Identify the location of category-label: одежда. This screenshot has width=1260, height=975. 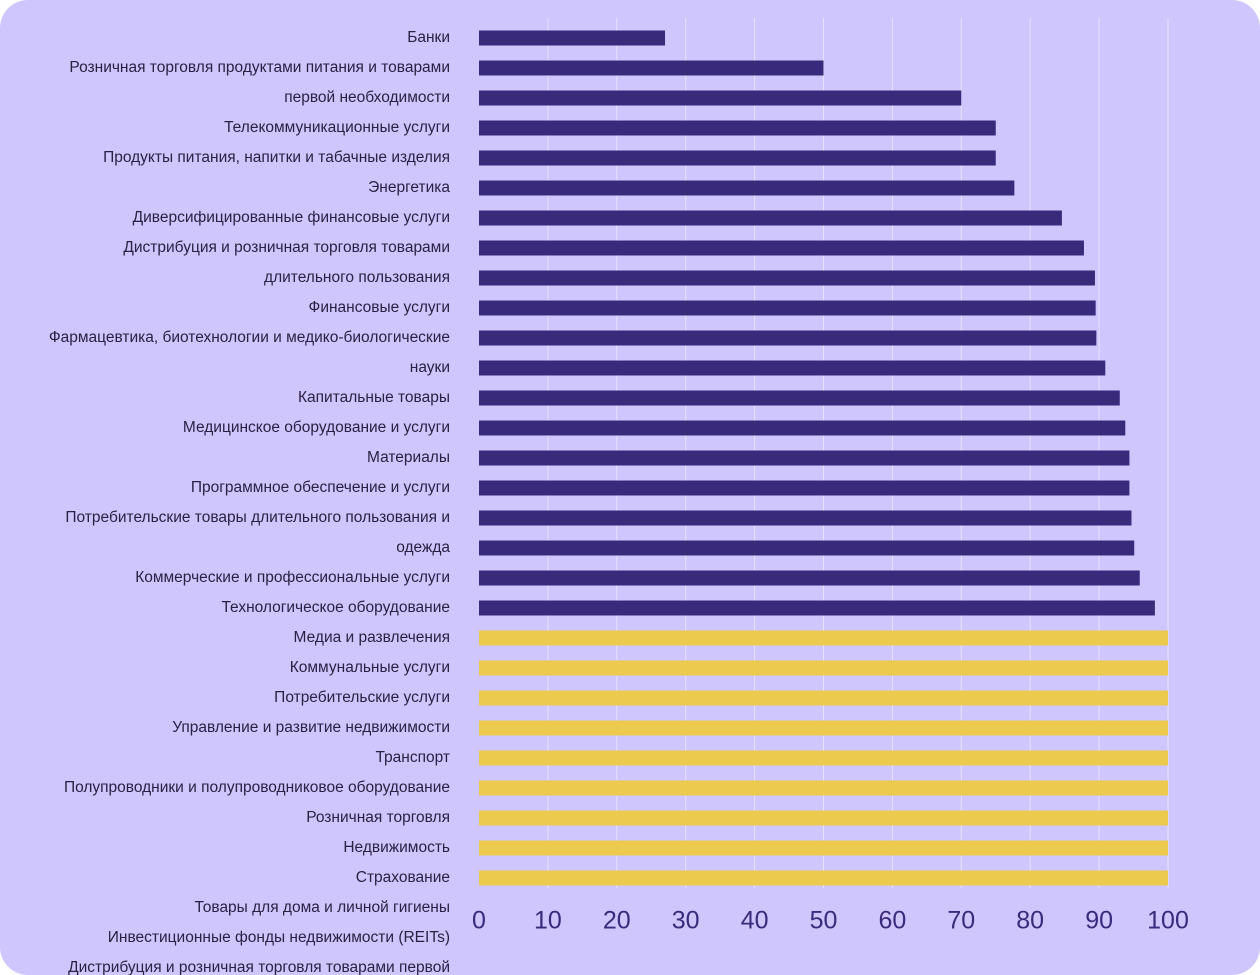
(423, 547).